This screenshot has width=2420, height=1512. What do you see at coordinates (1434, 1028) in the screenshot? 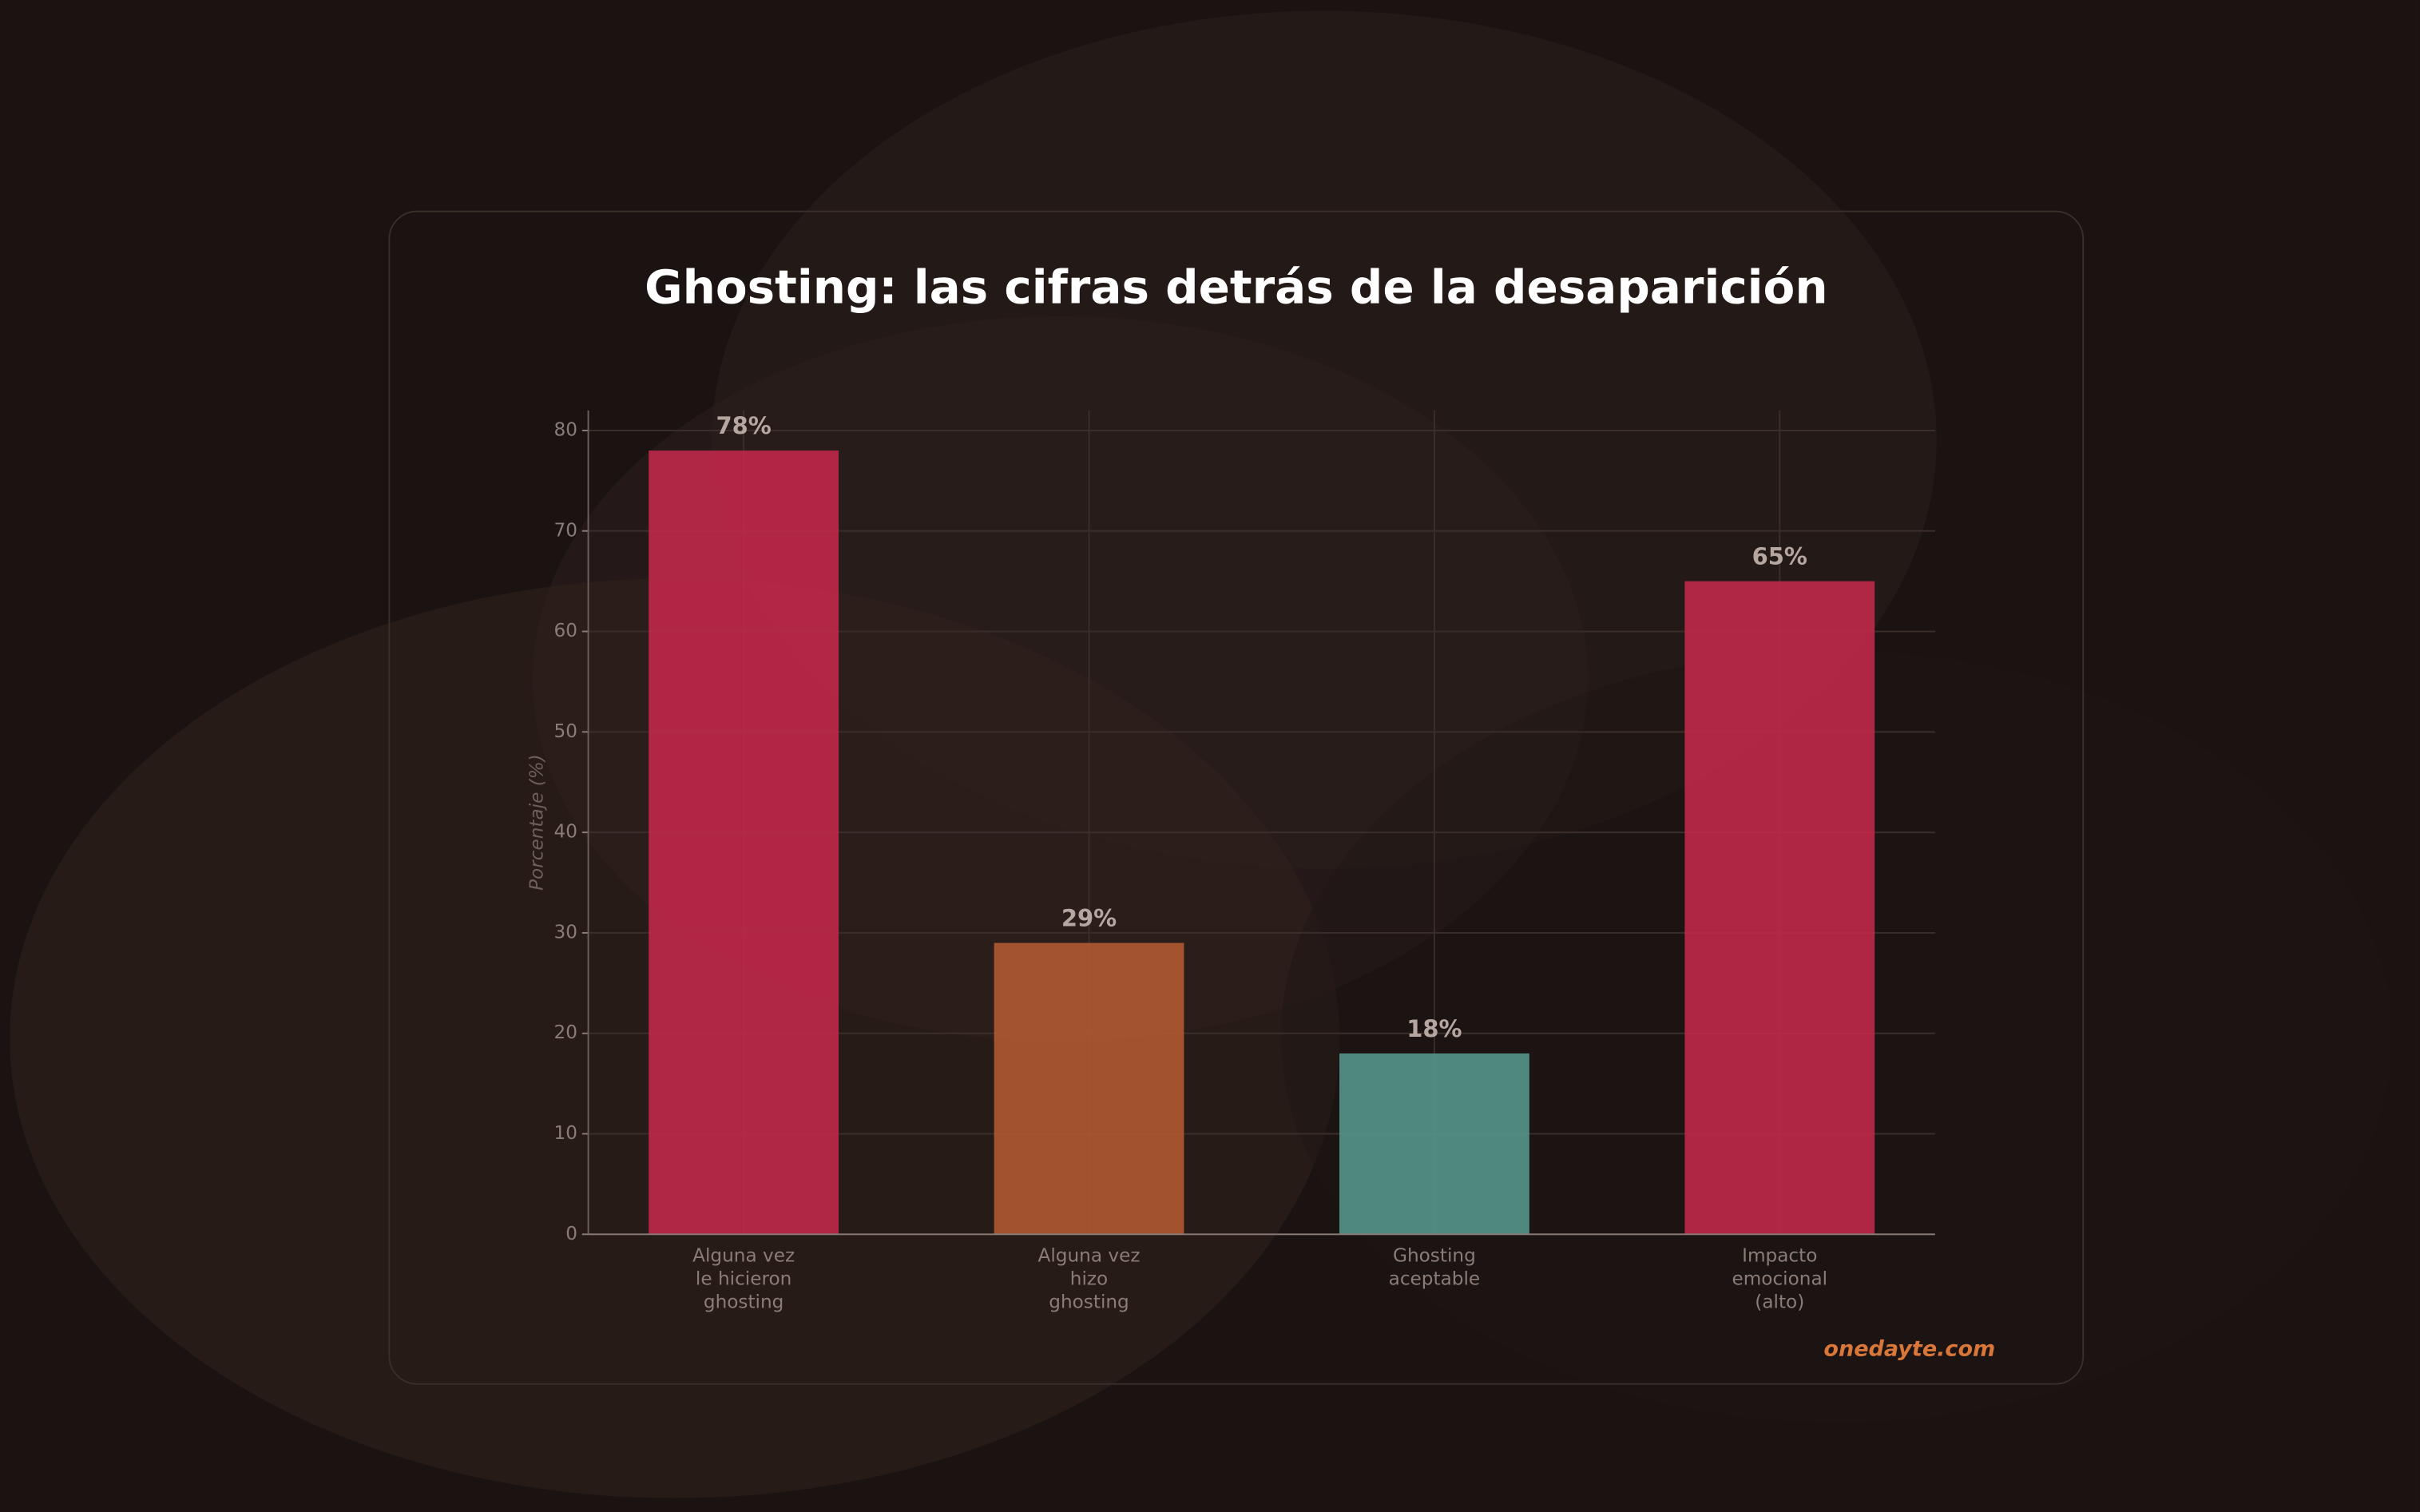
I see `value-label: 18%` at bounding box center [1434, 1028].